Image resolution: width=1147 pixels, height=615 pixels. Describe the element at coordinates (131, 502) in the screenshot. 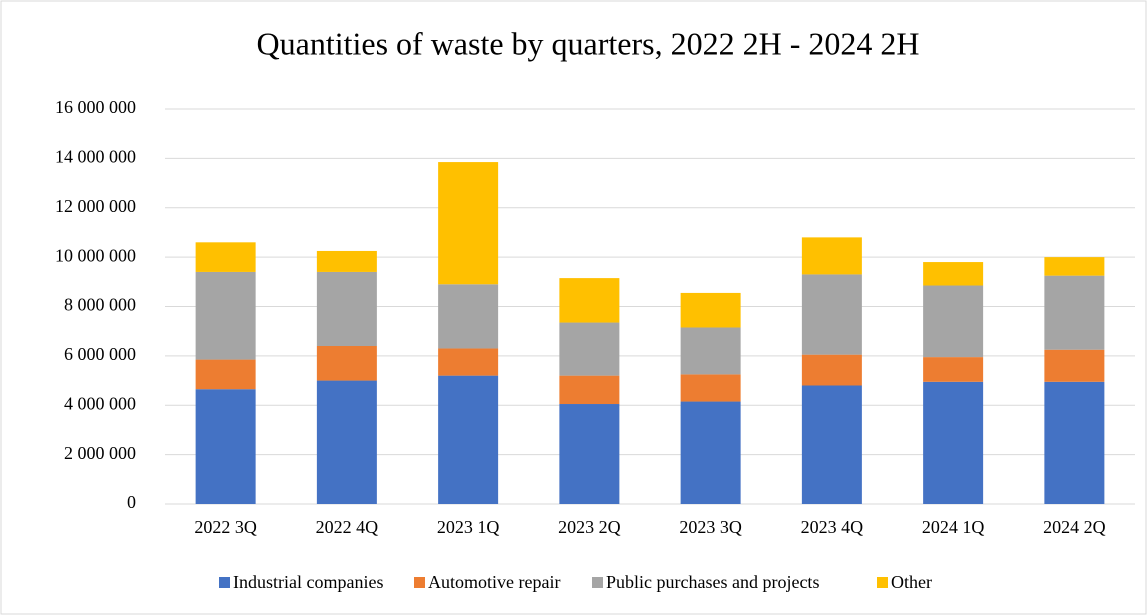

I see `y-tick-label: 0` at that location.